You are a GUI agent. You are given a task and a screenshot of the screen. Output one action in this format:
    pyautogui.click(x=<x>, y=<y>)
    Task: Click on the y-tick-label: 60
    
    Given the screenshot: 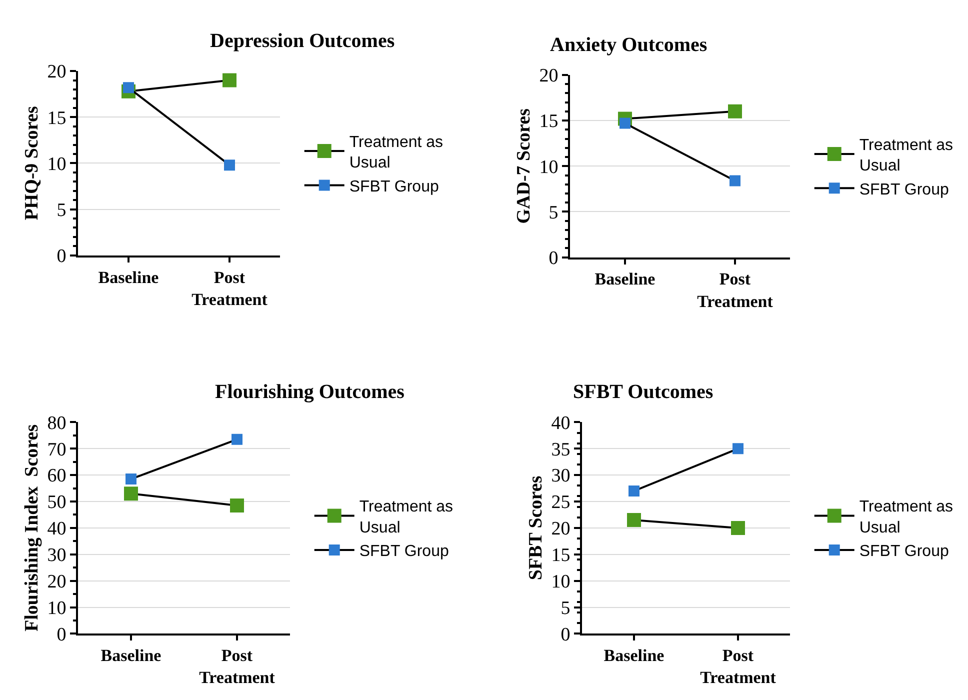 What is the action you would take?
    pyautogui.click(x=56, y=476)
    